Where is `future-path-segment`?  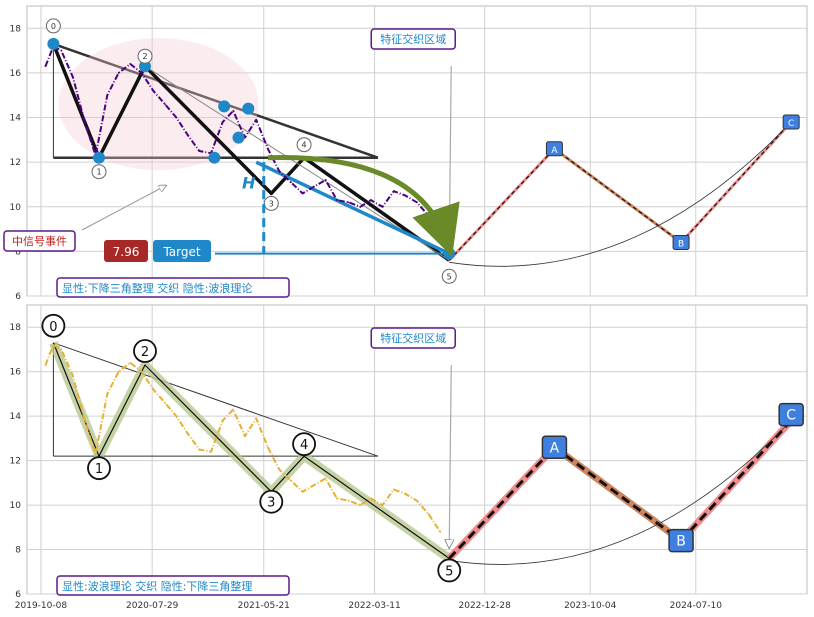 future-path-segment is located at coordinates (736, 481).